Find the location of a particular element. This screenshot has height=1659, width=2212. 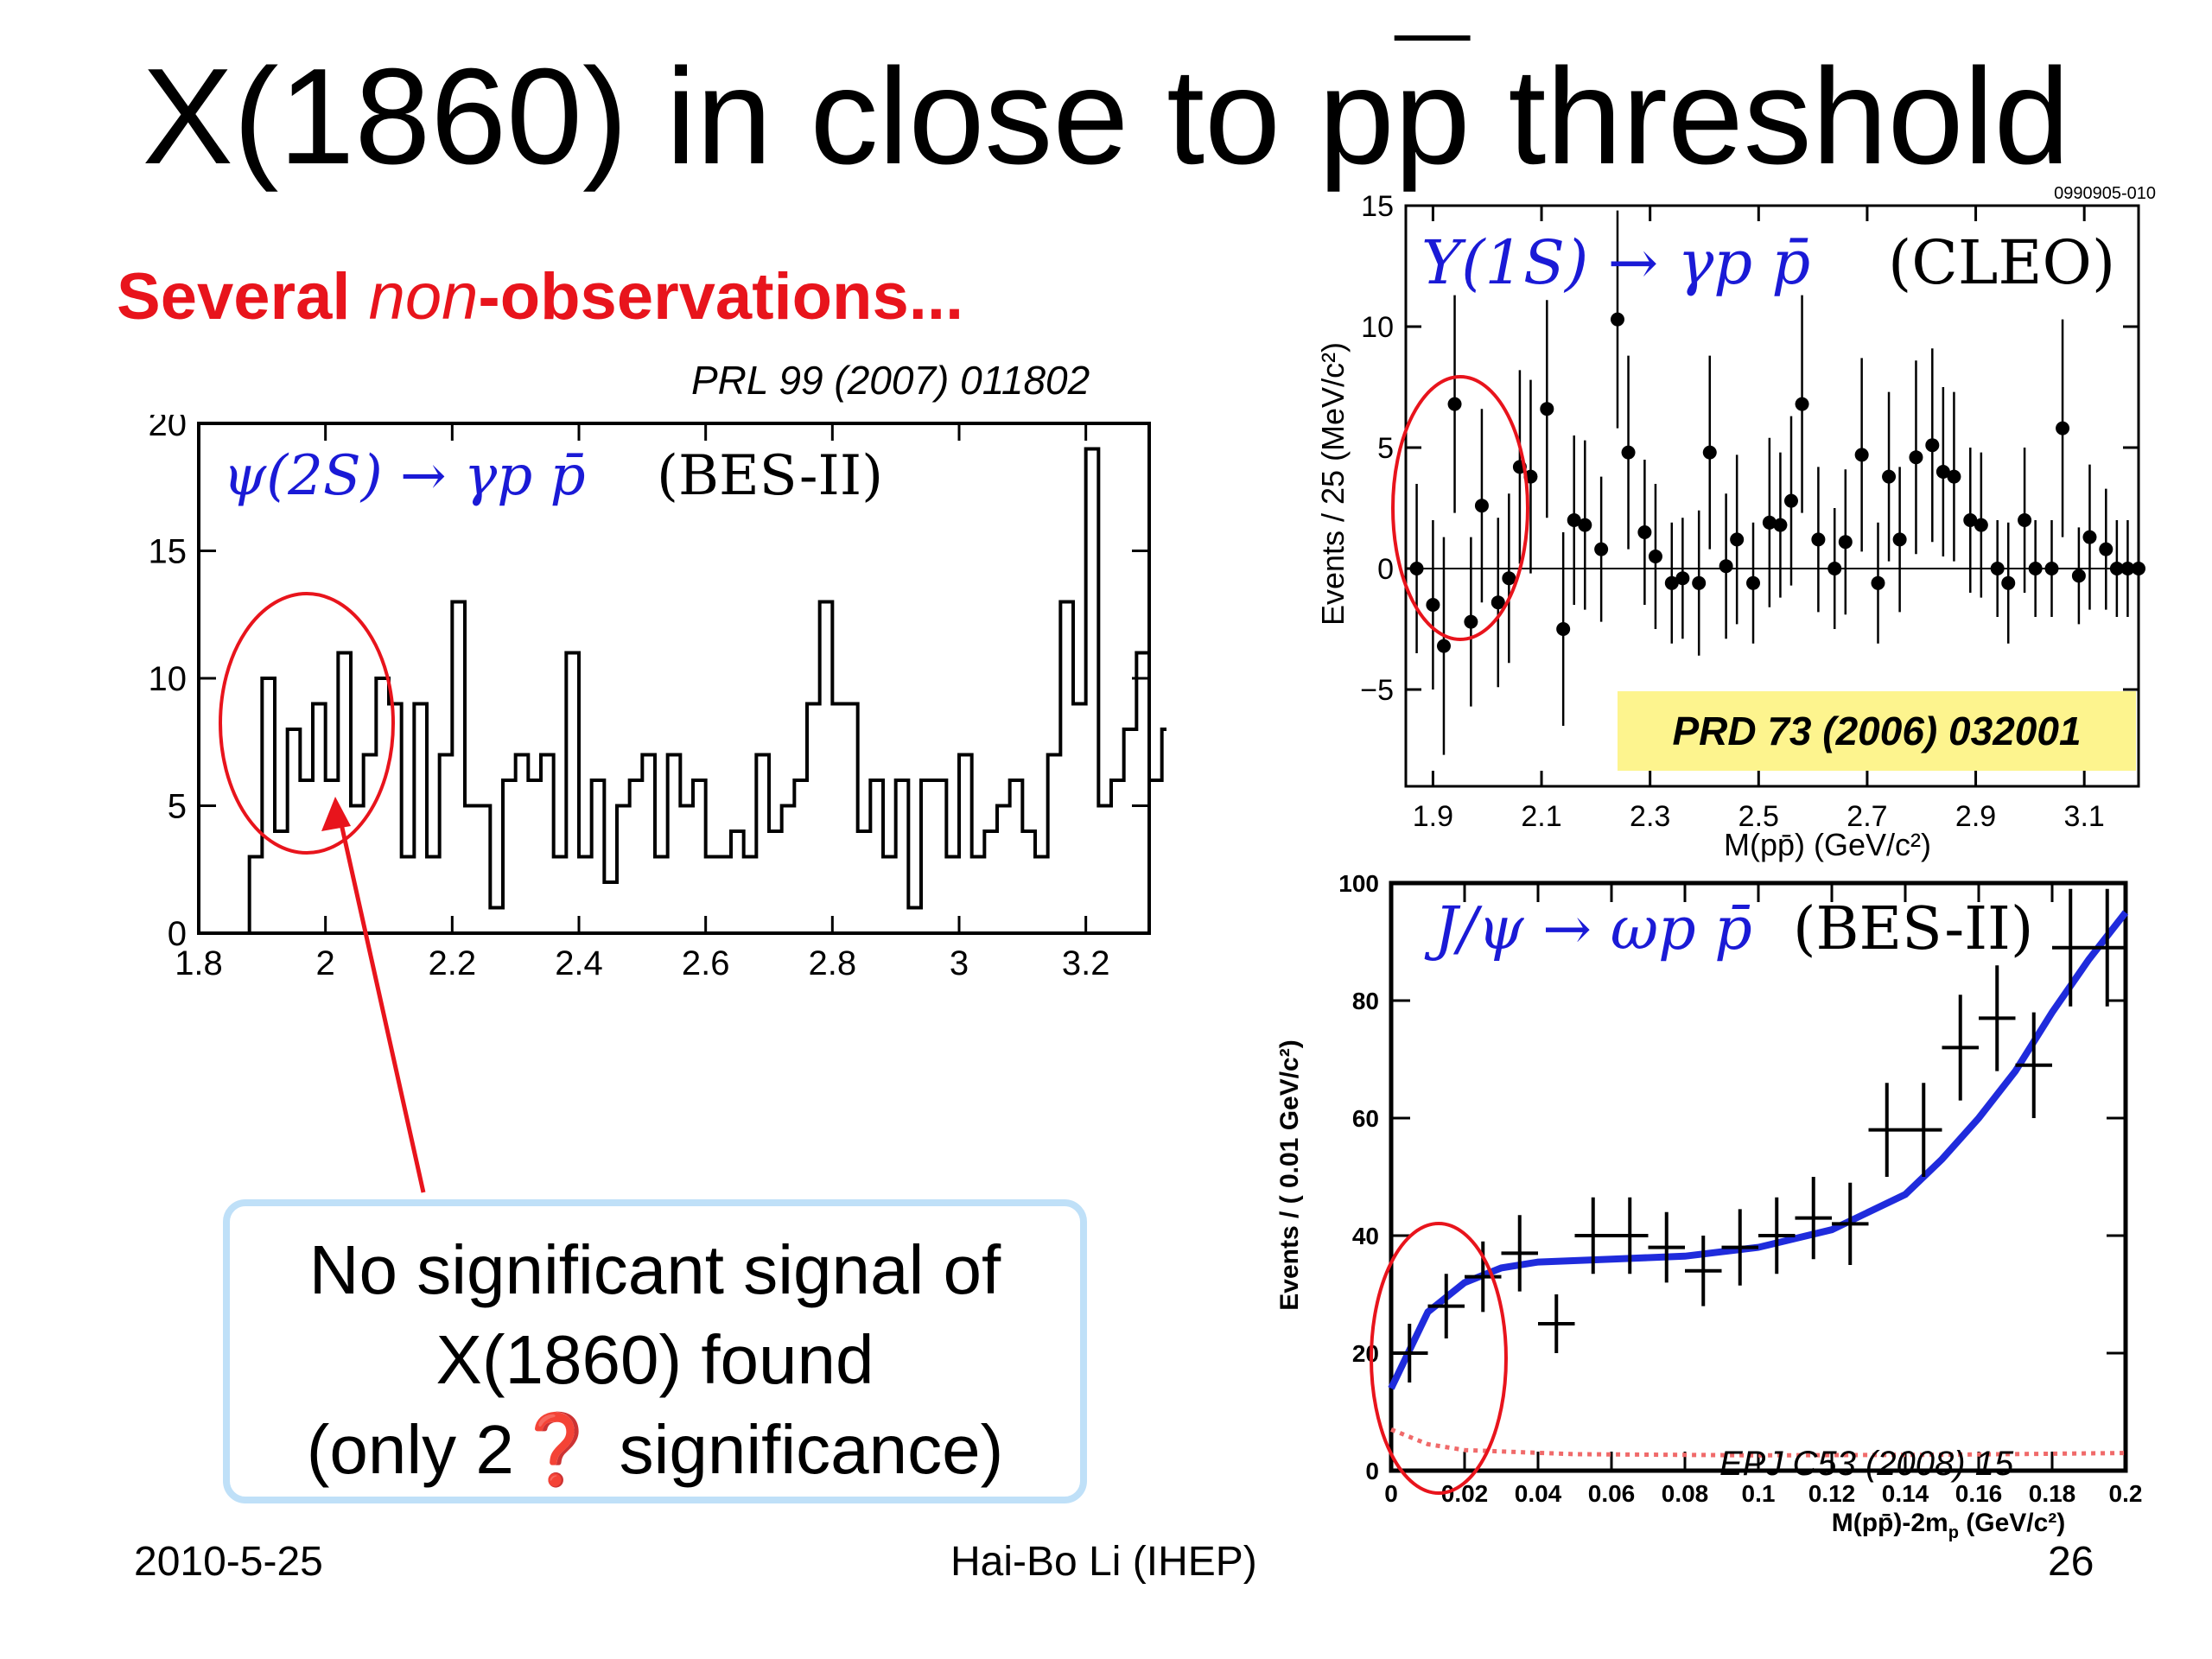

chart-experiment: (CLEO) is located at coordinates (2001, 262).